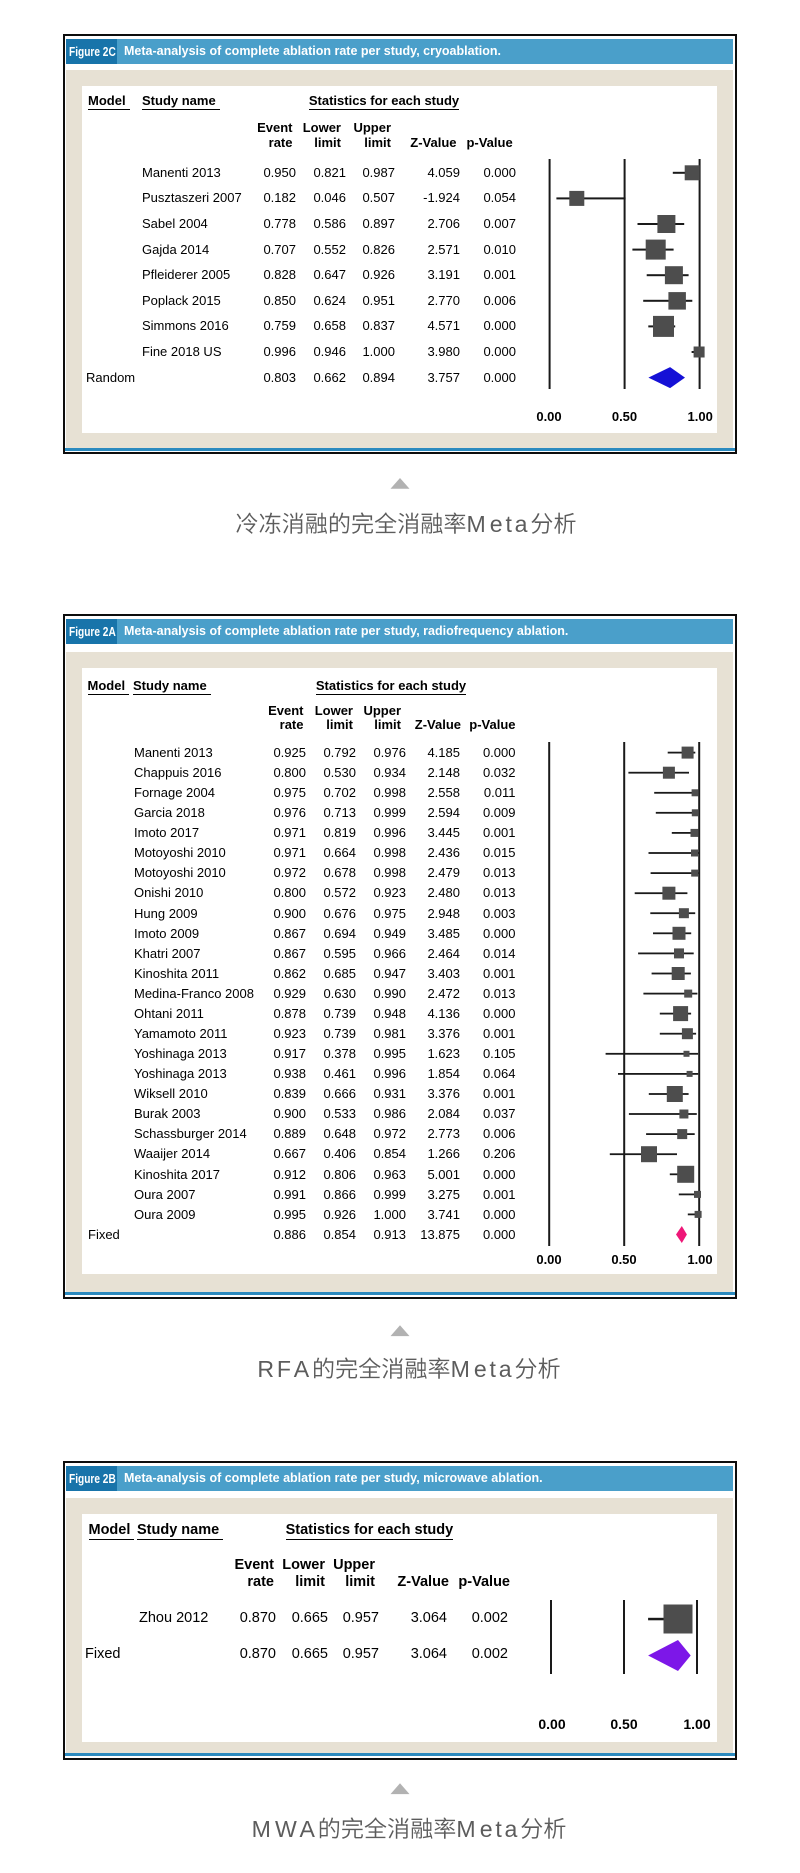 Image resolution: width=800 pixels, height=1873 pixels. Describe the element at coordinates (265, 1369) in the screenshot. I see `svg-text: R` at that location.